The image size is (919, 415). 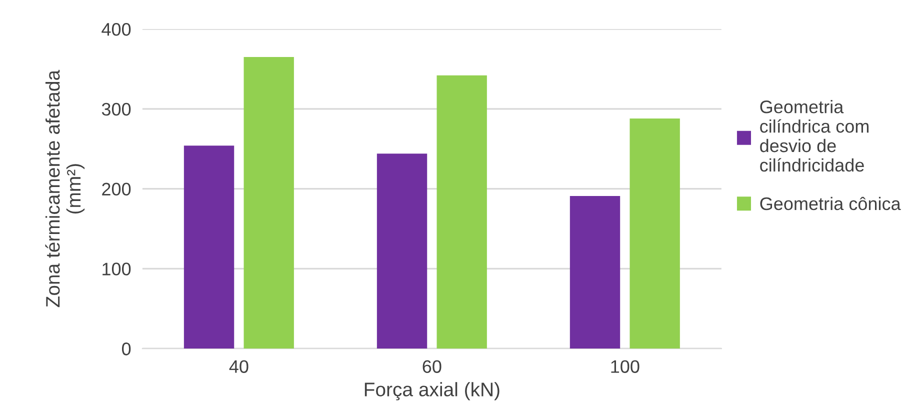 I want to click on y-axis-title: Zona térmicamente afetada (mm²), so click(x=65, y=189).